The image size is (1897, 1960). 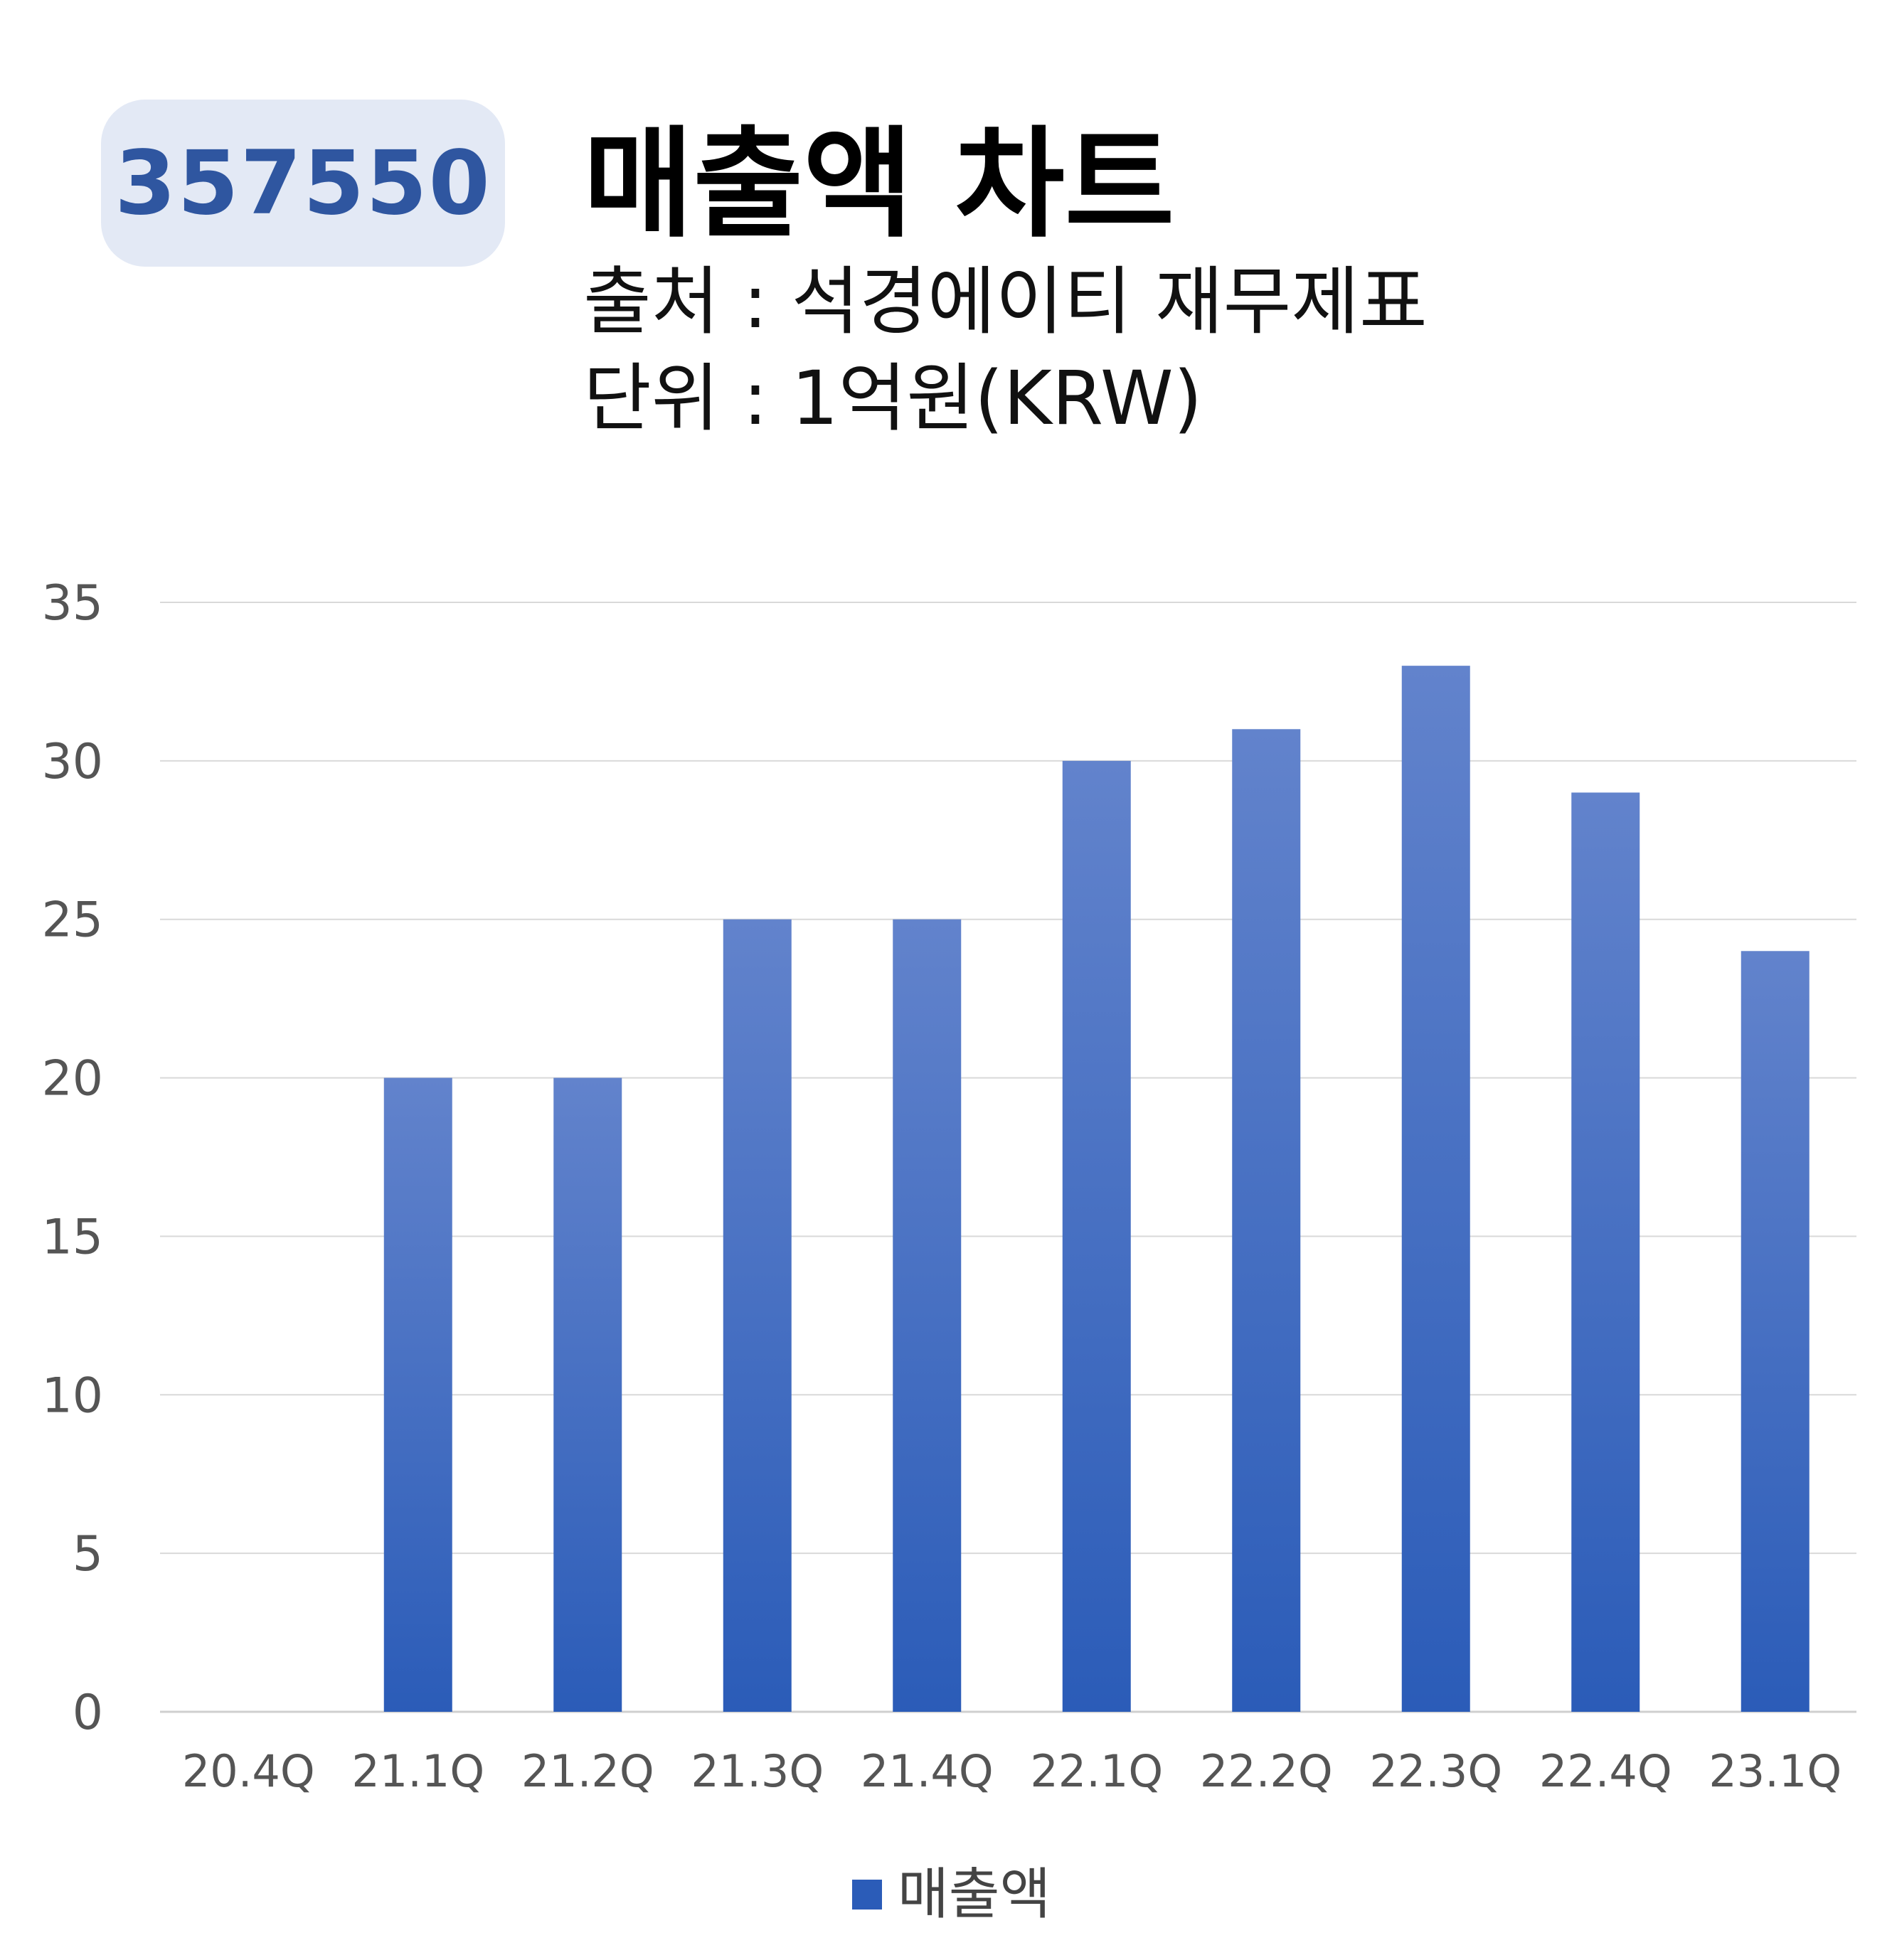 I want to click on stock-code: 357550, so click(x=303, y=183).